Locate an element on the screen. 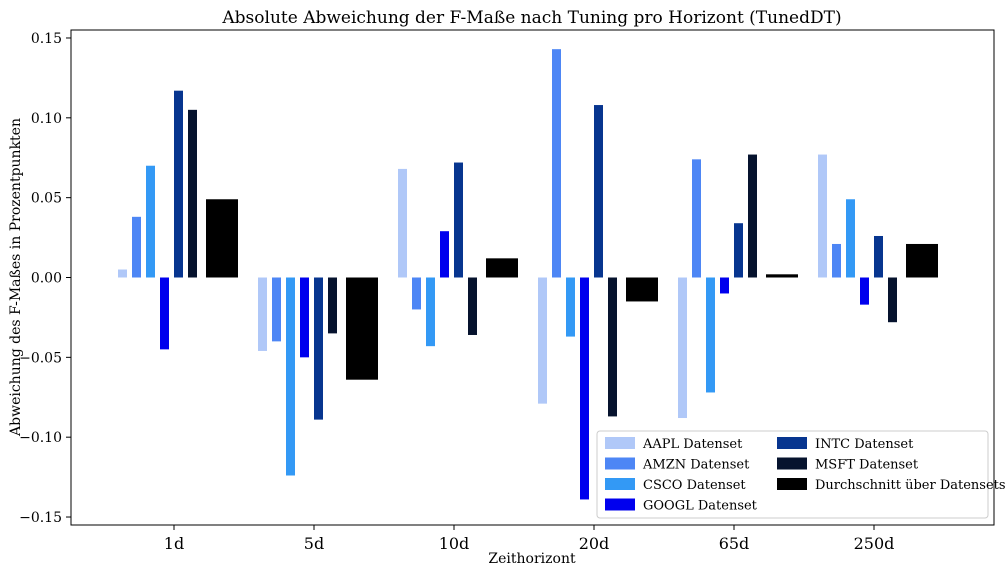  y-tick-label: −0.15 is located at coordinates (40, 518).